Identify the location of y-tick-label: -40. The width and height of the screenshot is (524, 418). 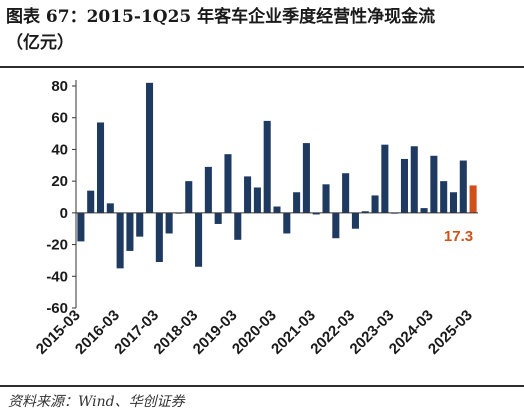
(57, 276).